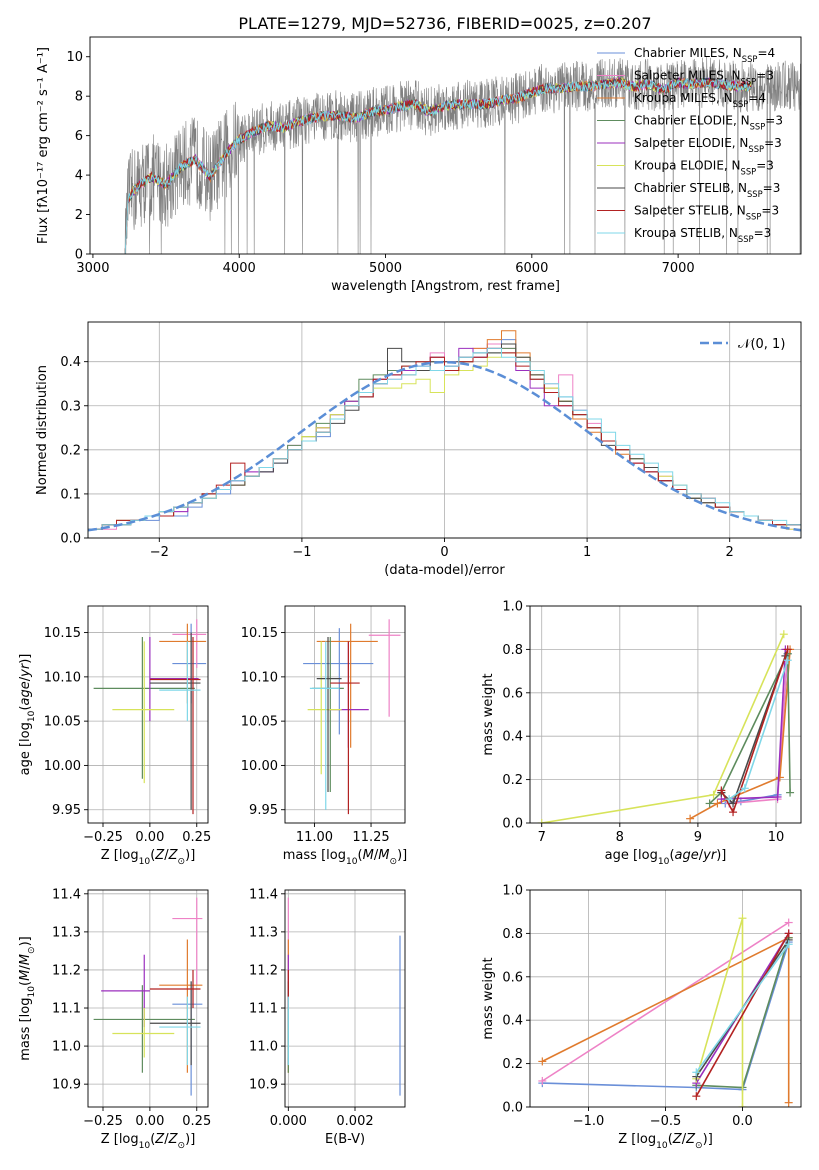 Image resolution: width=819 pixels, height=1170 pixels. Describe the element at coordinates (589, 1121) in the screenshot. I see `x-tick-label: −1.0` at that location.